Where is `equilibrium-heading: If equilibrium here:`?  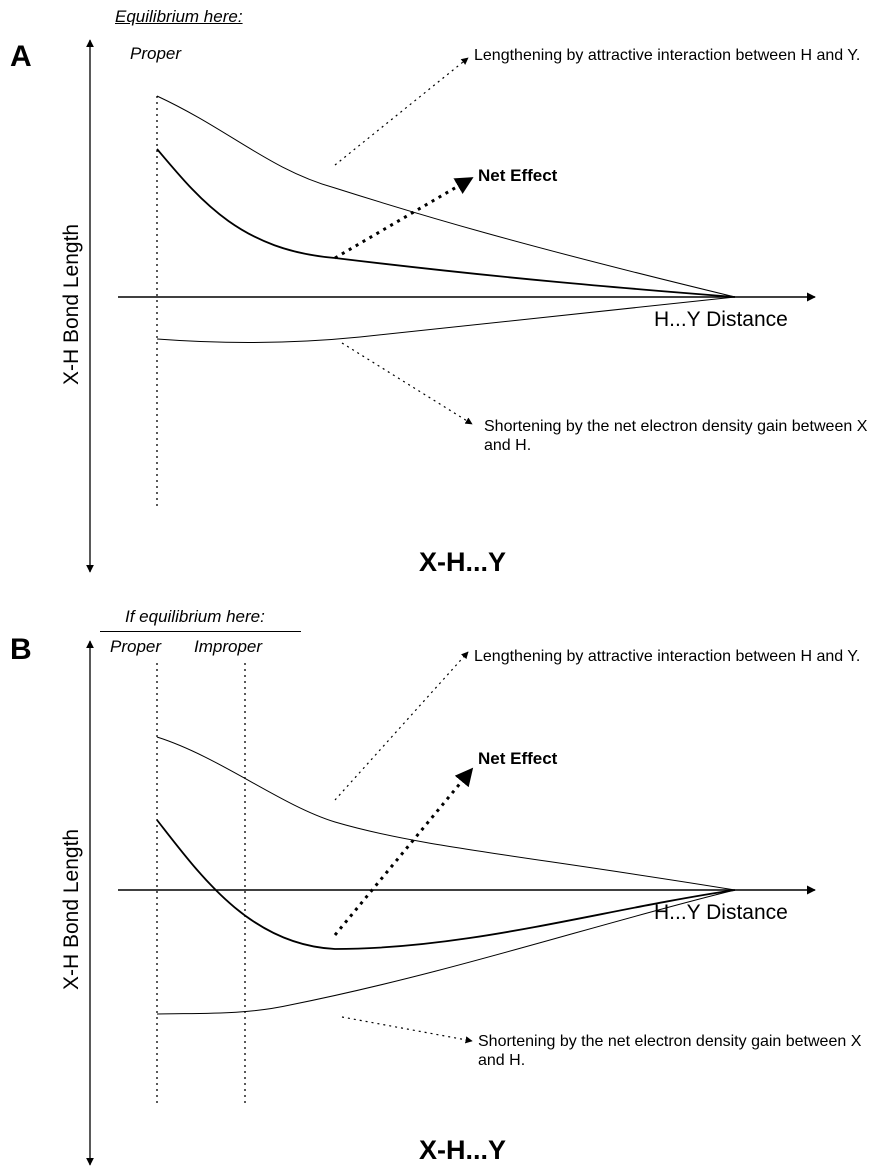
equilibrium-heading: If equilibrium here: is located at coordinates (195, 616).